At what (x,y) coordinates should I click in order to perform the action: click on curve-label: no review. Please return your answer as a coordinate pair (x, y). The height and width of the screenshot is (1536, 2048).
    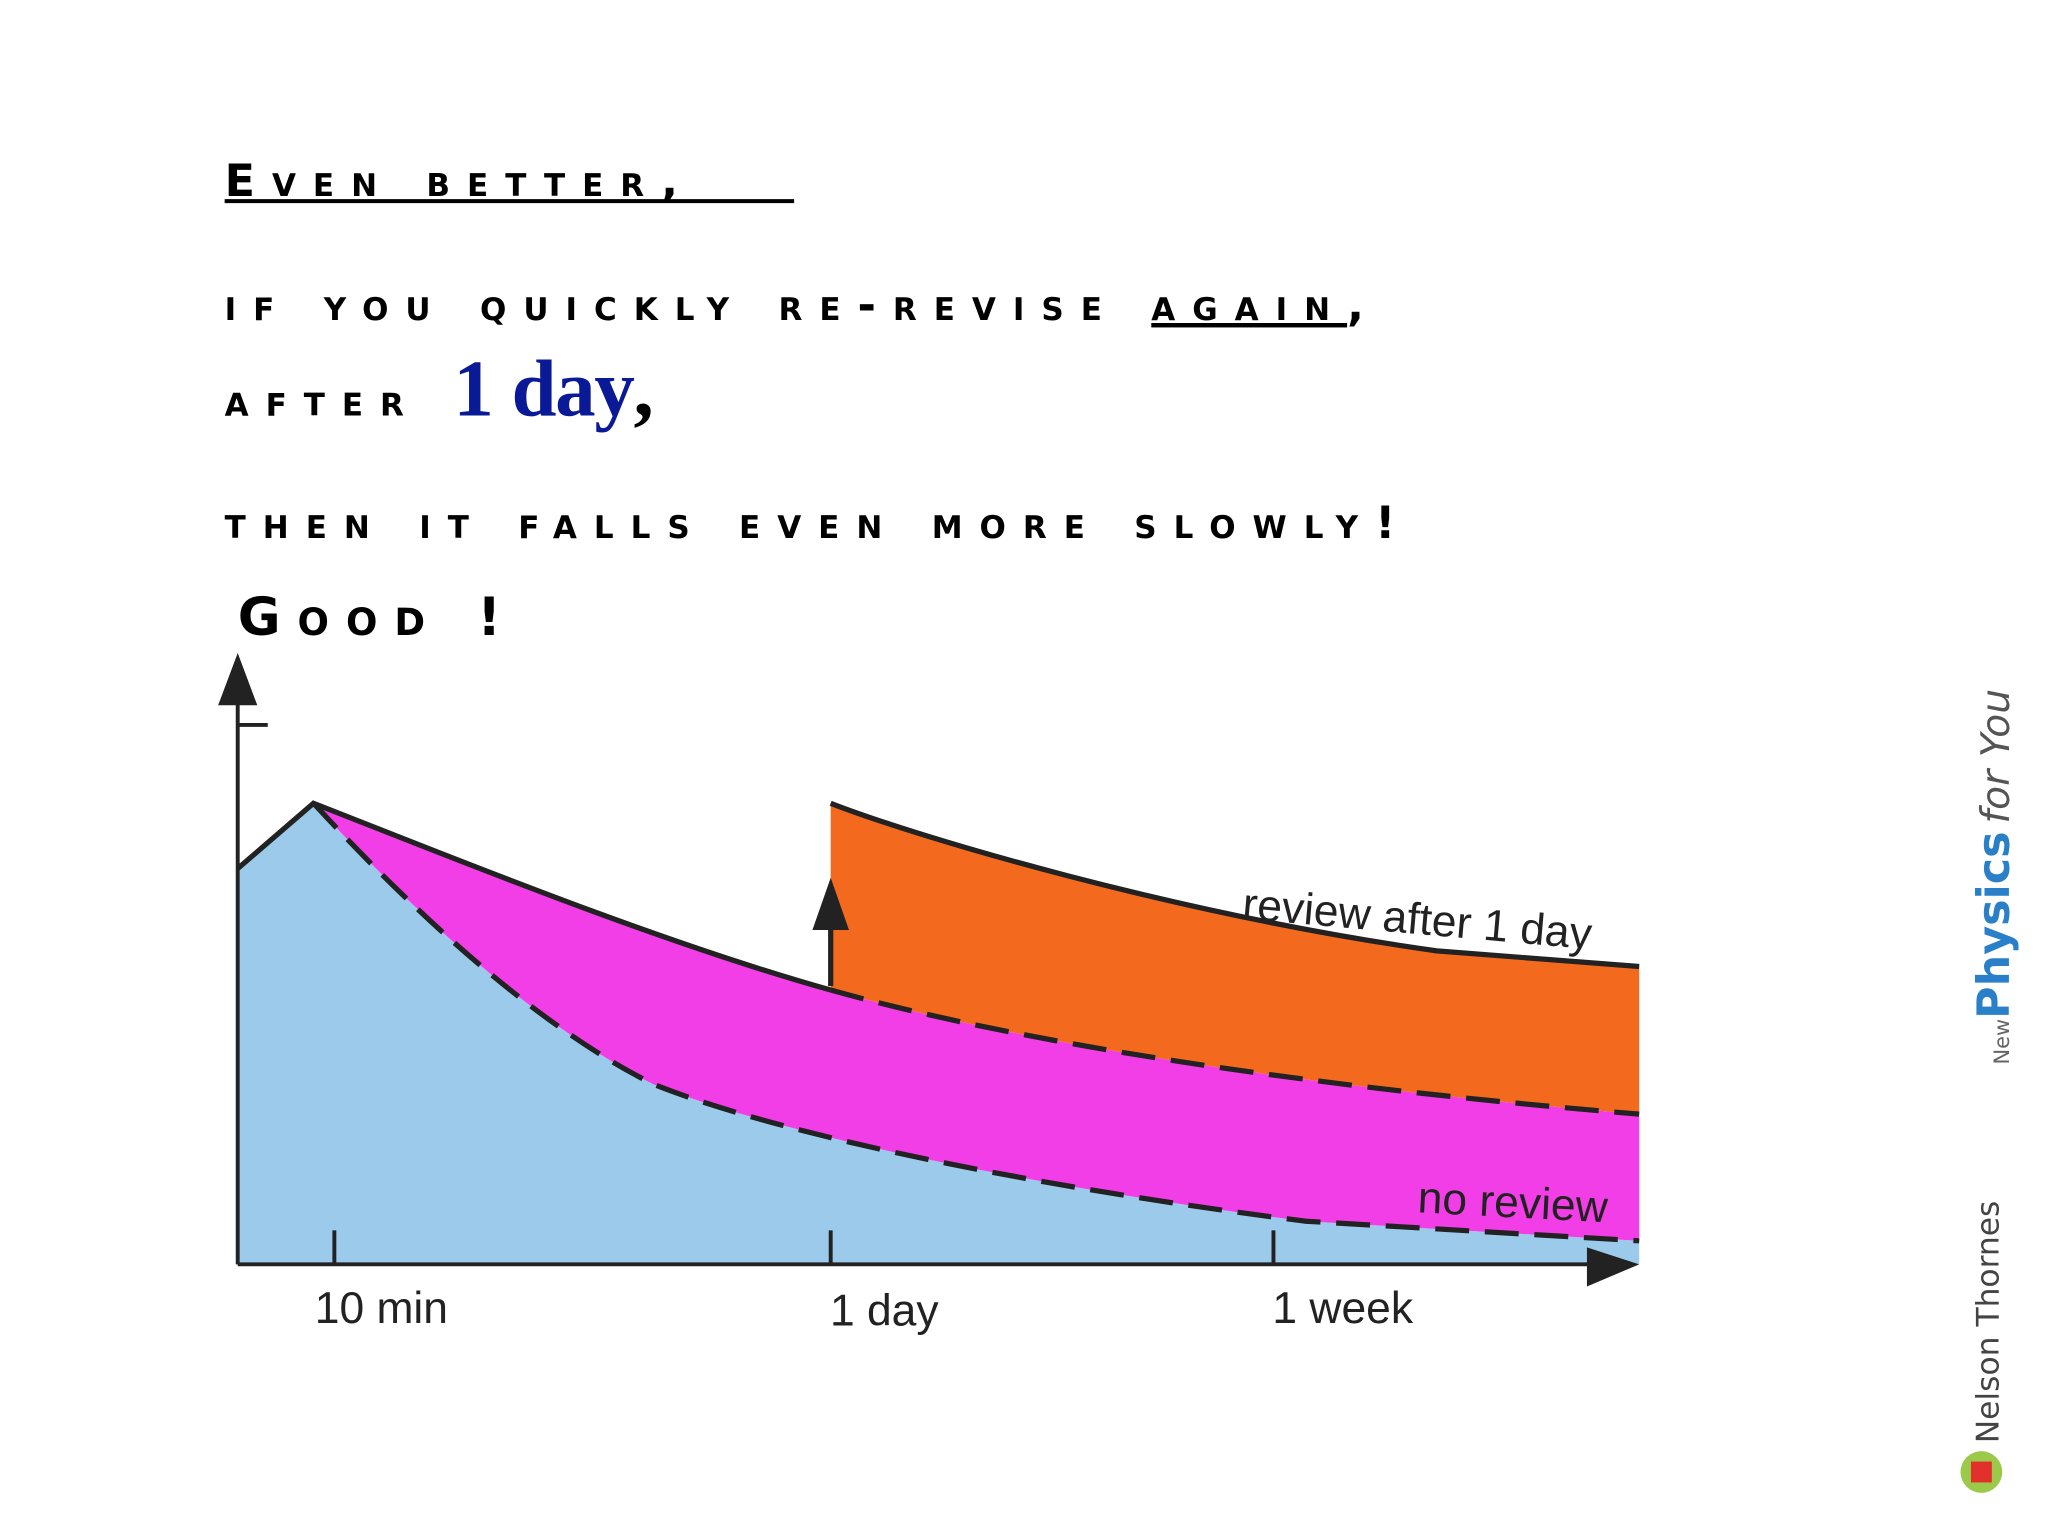
    Looking at the image, I should click on (1513, 1202).